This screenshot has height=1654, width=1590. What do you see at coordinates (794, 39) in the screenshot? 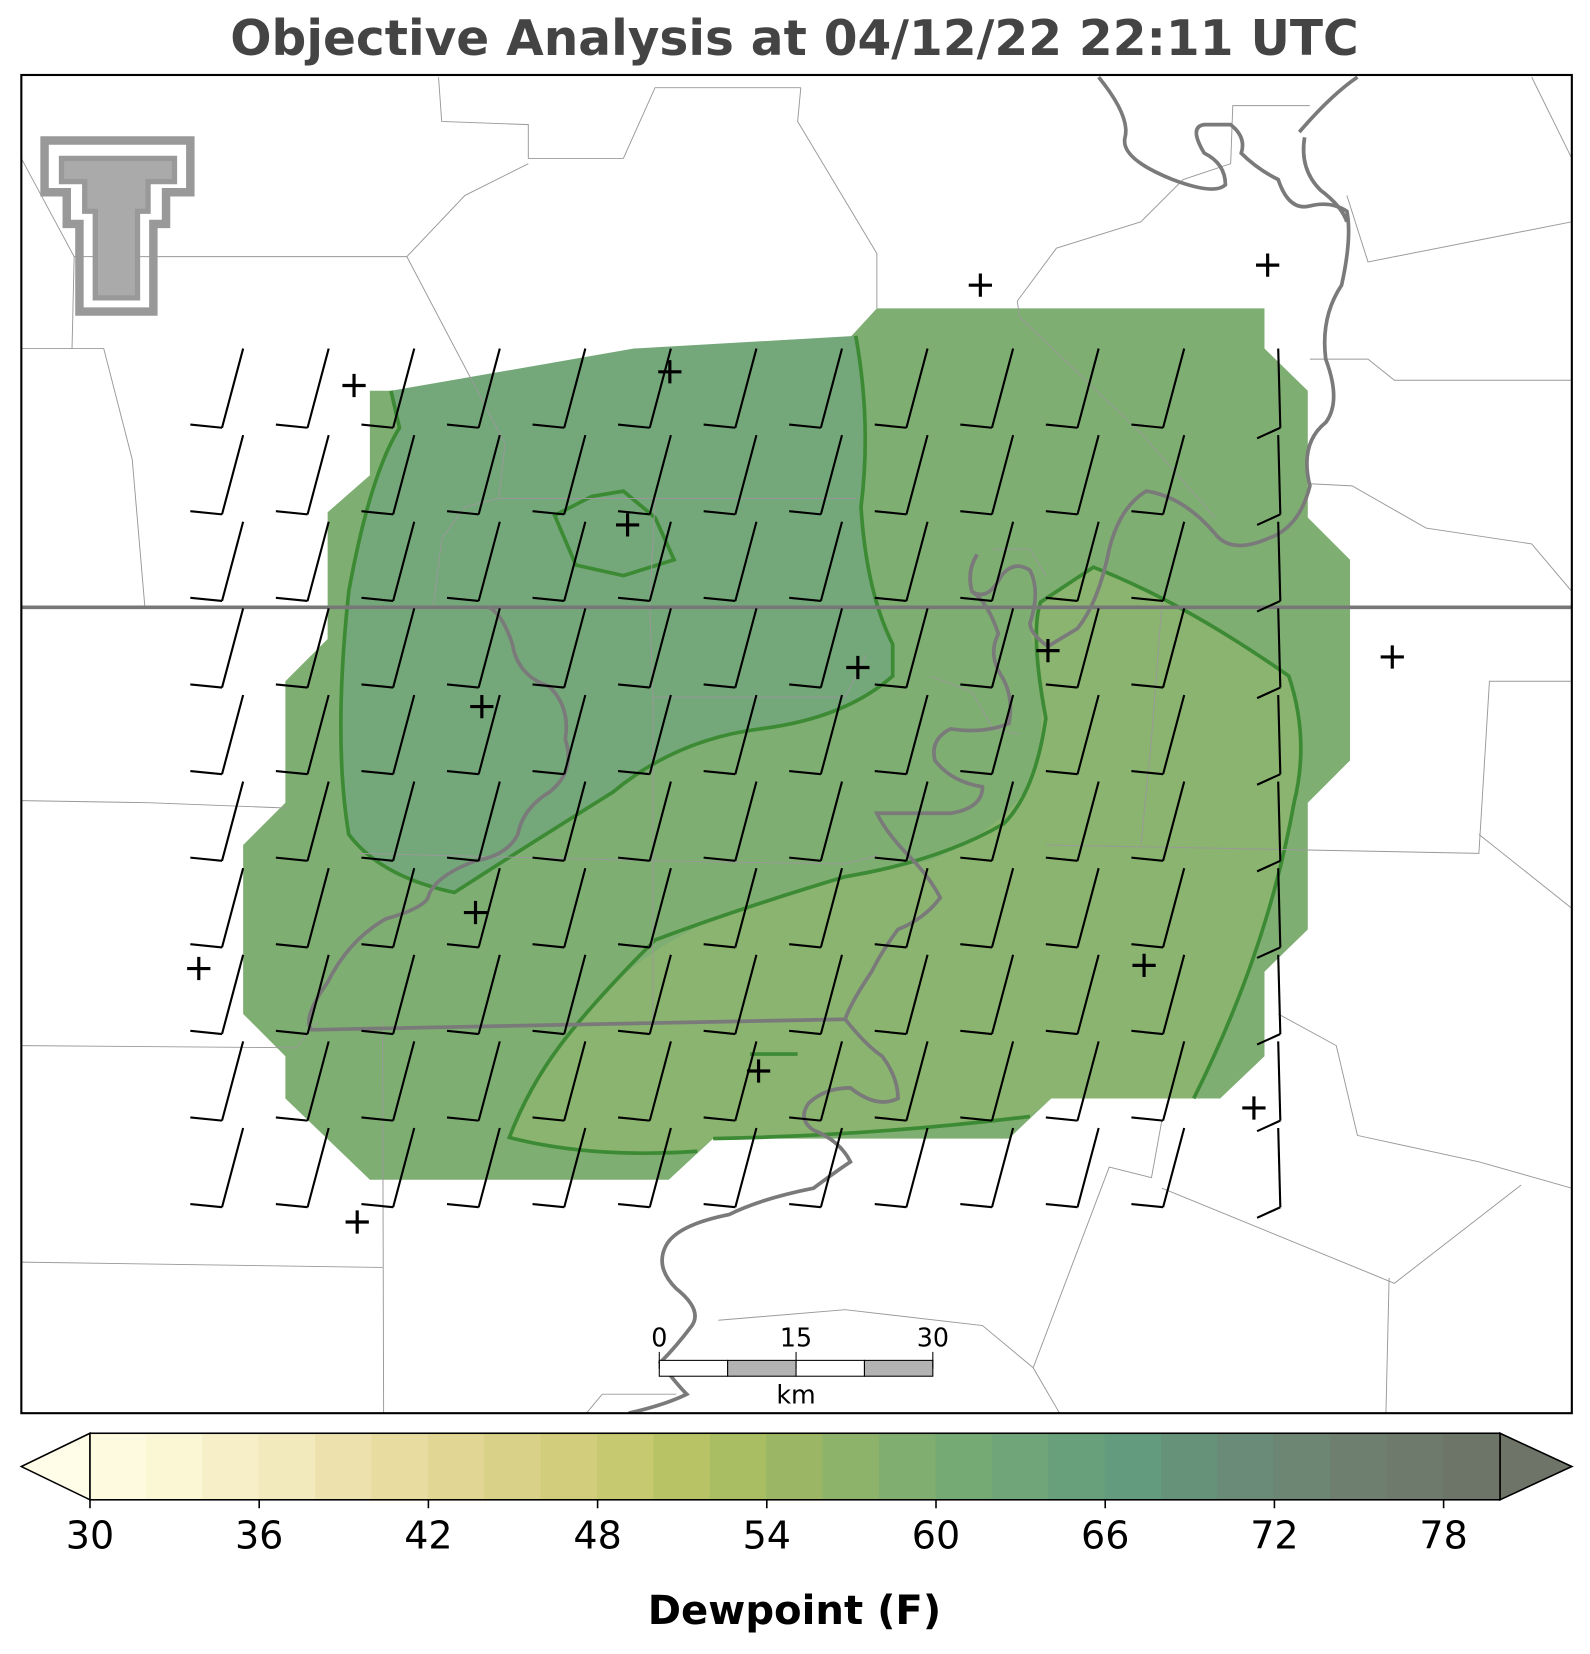
I see `map-title: Objective Analysis at 04/12/22 22:11 UTC` at bounding box center [794, 39].